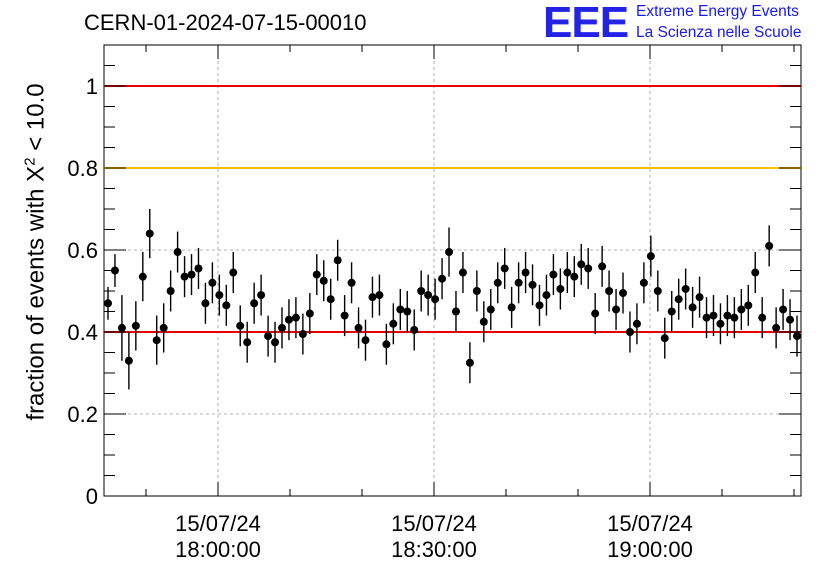 The image size is (836, 572). What do you see at coordinates (225, 22) in the screenshot?
I see `run-title: CERN-01-2024-07-15-00010` at bounding box center [225, 22].